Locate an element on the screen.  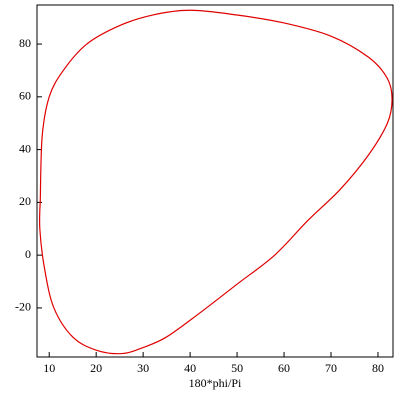
x-axis-label: 180*phi/Pi is located at coordinates (215, 383).